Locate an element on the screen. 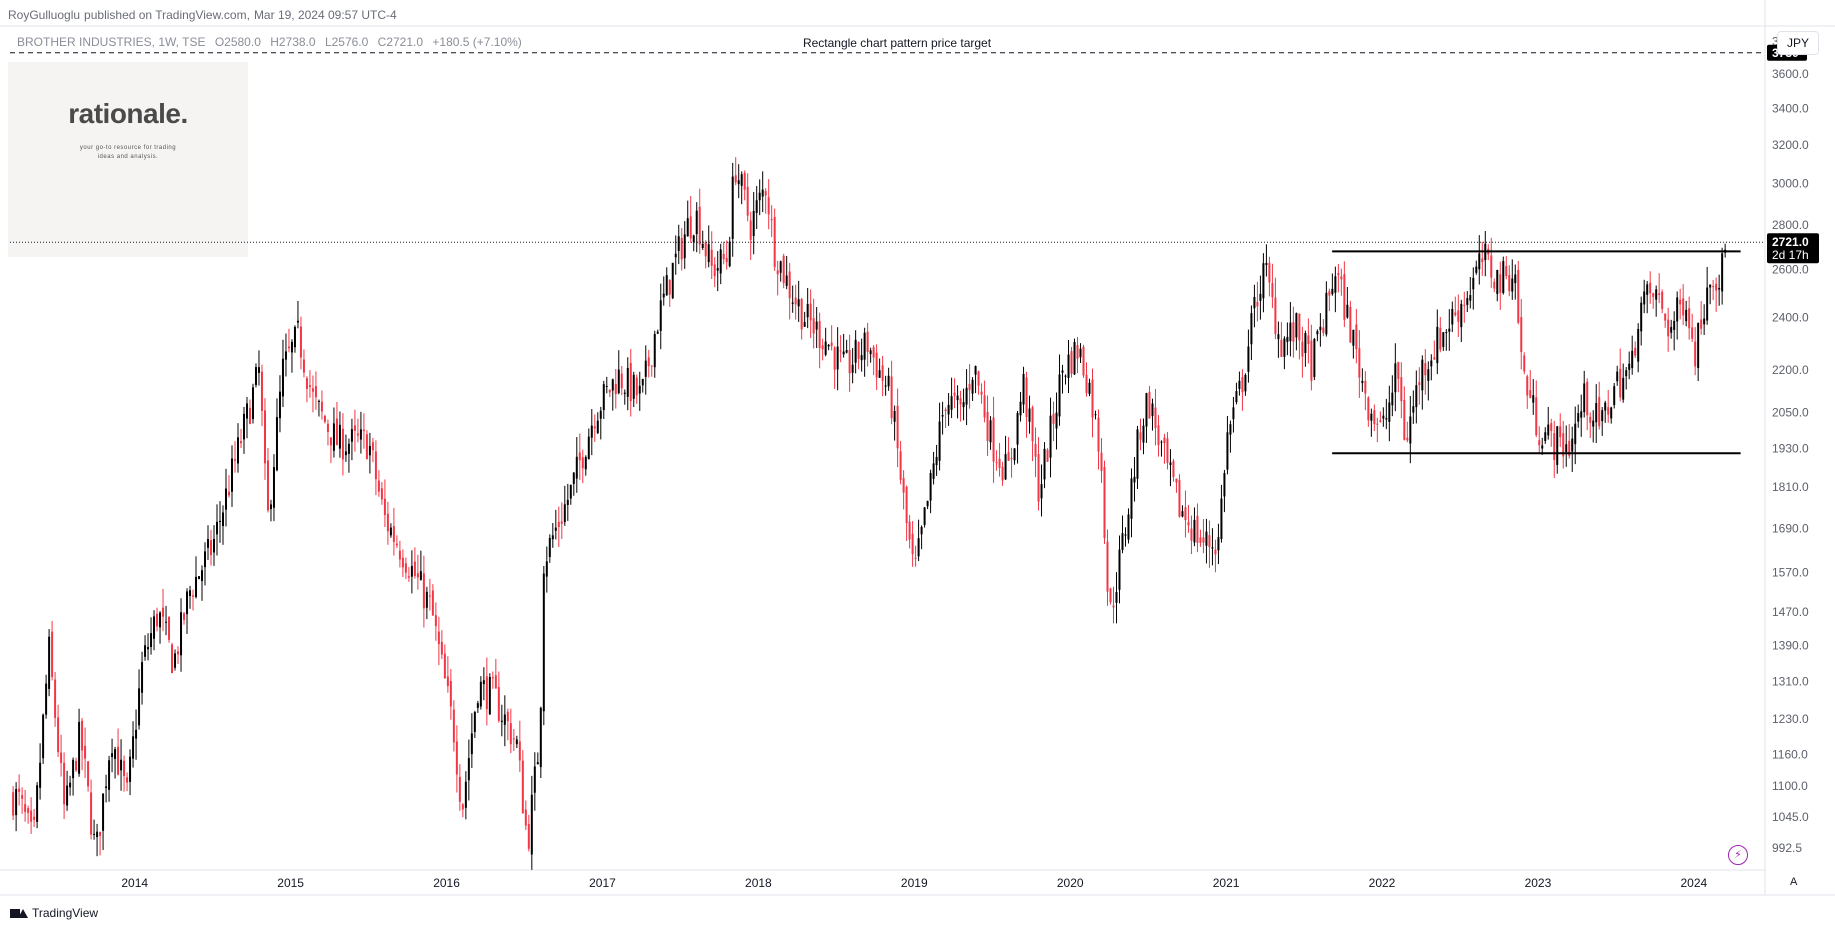 This screenshot has height=931, width=1835. x-tick-label: 2014 is located at coordinates (134, 883).